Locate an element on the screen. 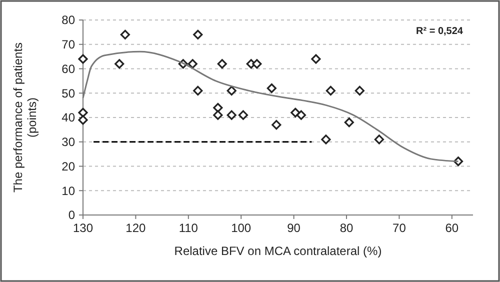 Image resolution: width=500 pixels, height=282 pixels. x-axis-title: Relative BFV on MCA contralateral (%) is located at coordinates (278, 251).